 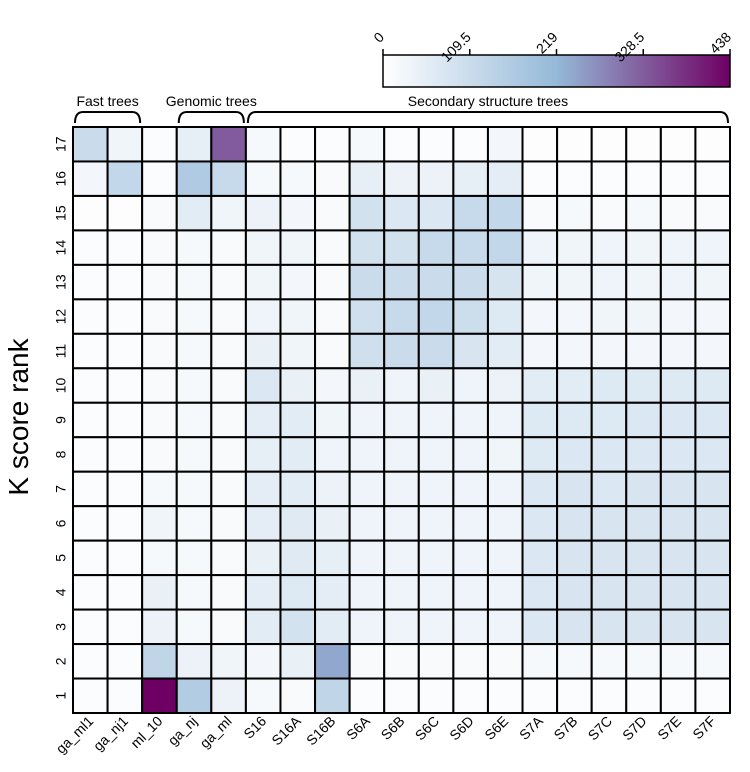 What do you see at coordinates (211, 117) in the screenshot?
I see `group-bracket` at bounding box center [211, 117].